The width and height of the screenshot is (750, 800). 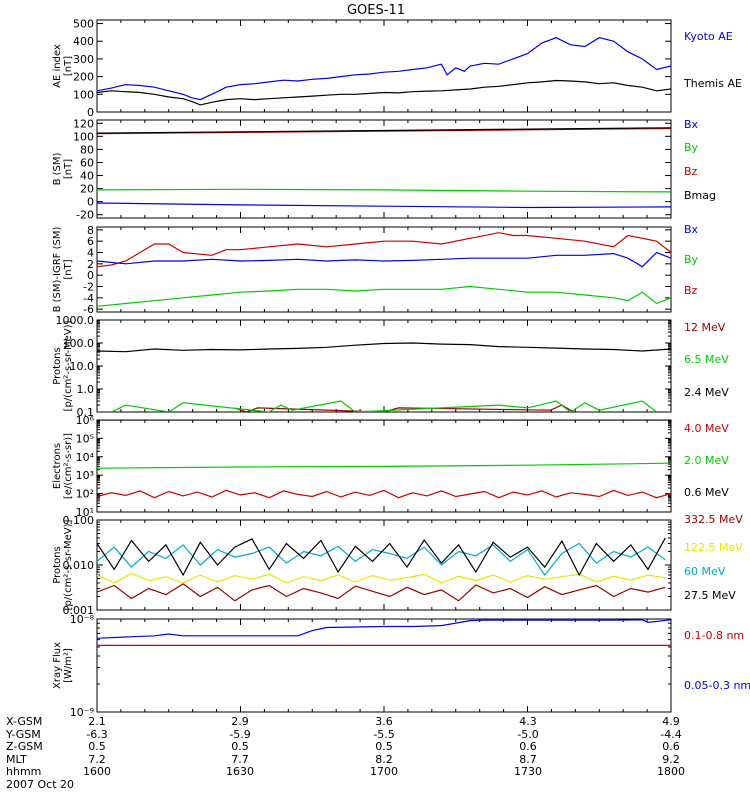 What do you see at coordinates (384, 465) in the screenshot?
I see `series-2-0-mev` at bounding box center [384, 465].